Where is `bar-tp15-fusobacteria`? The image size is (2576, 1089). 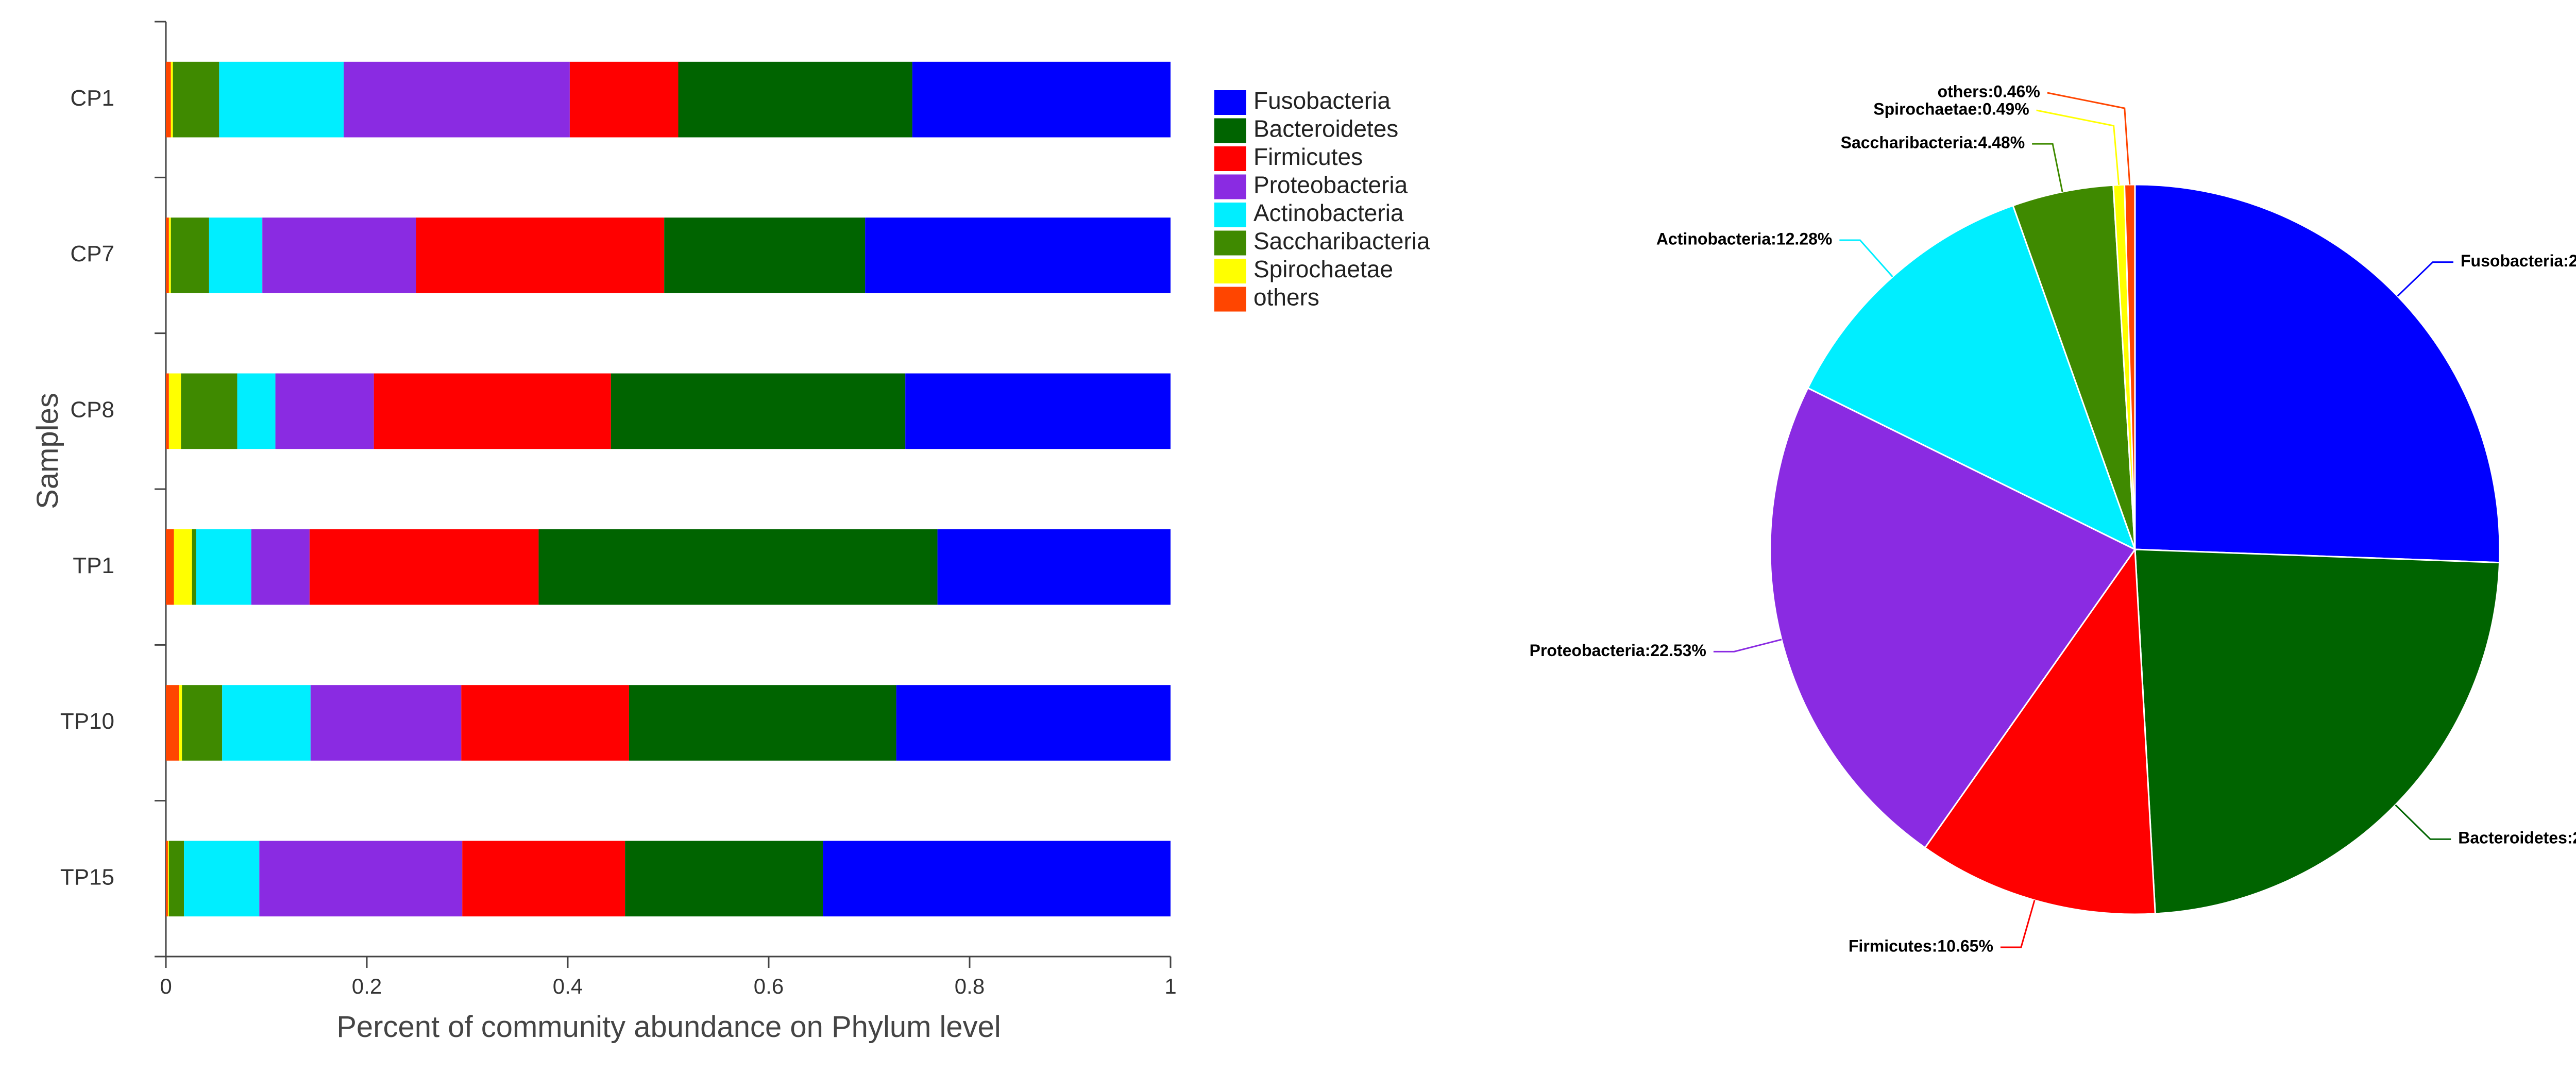
bar-tp15-fusobacteria is located at coordinates (997, 879).